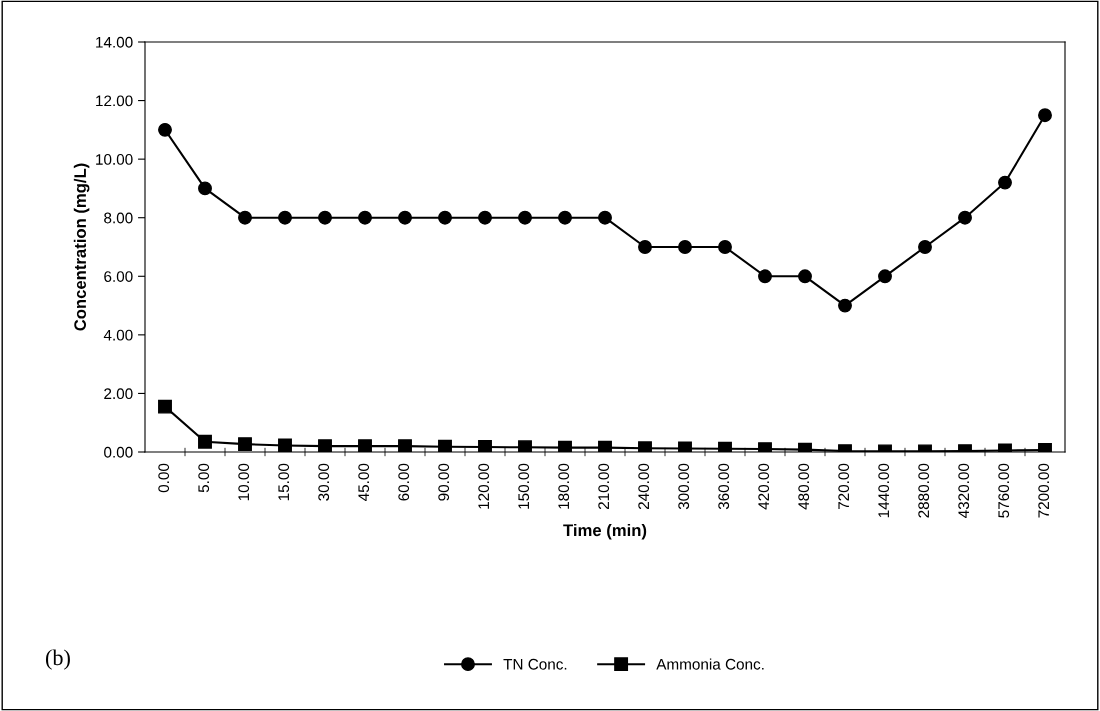 Image resolution: width=1100 pixels, height=711 pixels. I want to click on y-axis-title: Concentration (mg/L), so click(81, 247).